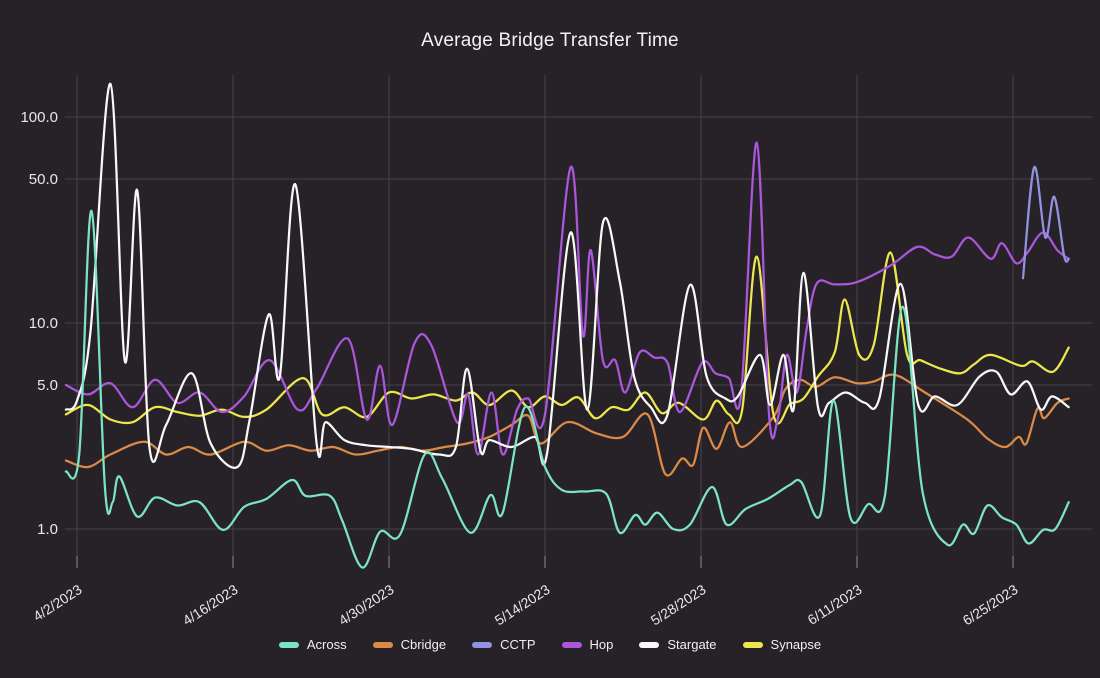  I want to click on chart-title: Average Bridge Transfer Time, so click(550, 40).